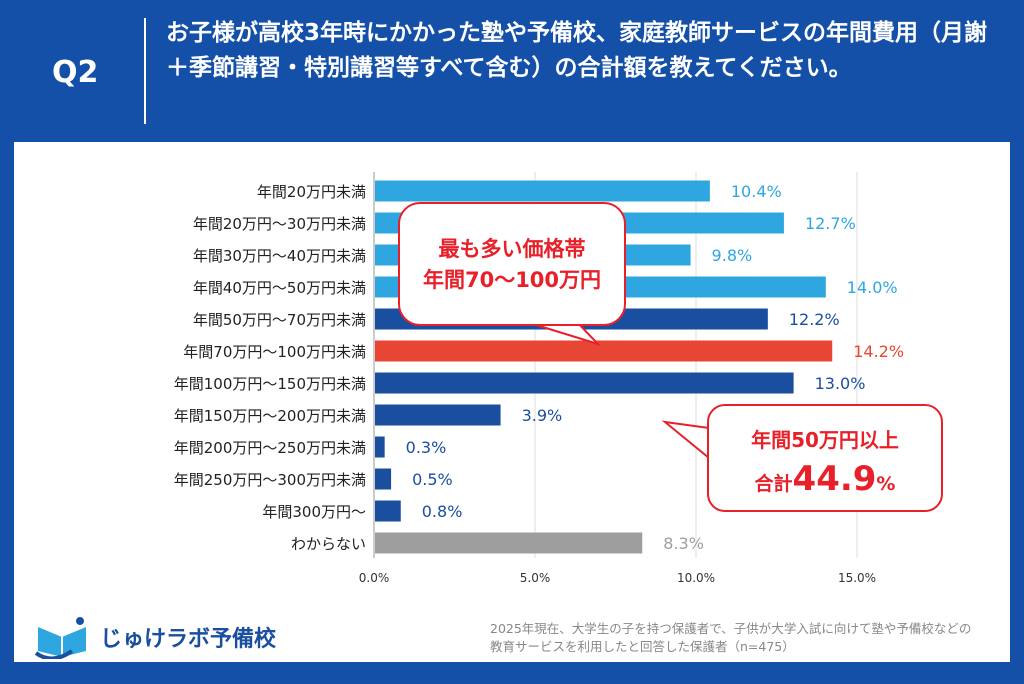  I want to click on data-label: 14.2%, so click(878, 351).